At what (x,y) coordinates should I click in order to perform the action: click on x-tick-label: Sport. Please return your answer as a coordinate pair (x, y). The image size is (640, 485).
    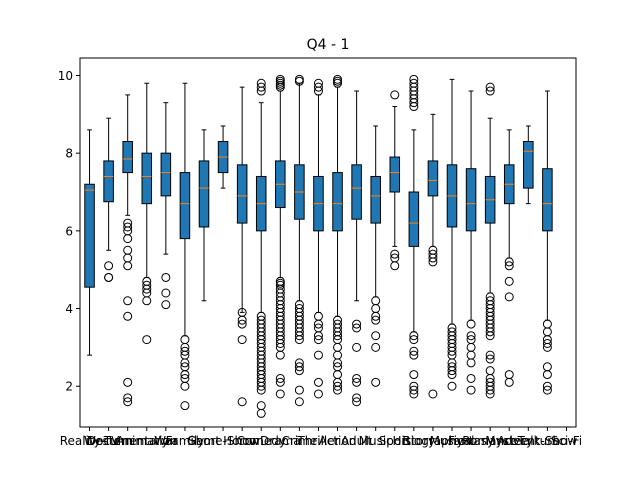
    Looking at the image, I should click on (395, 441).